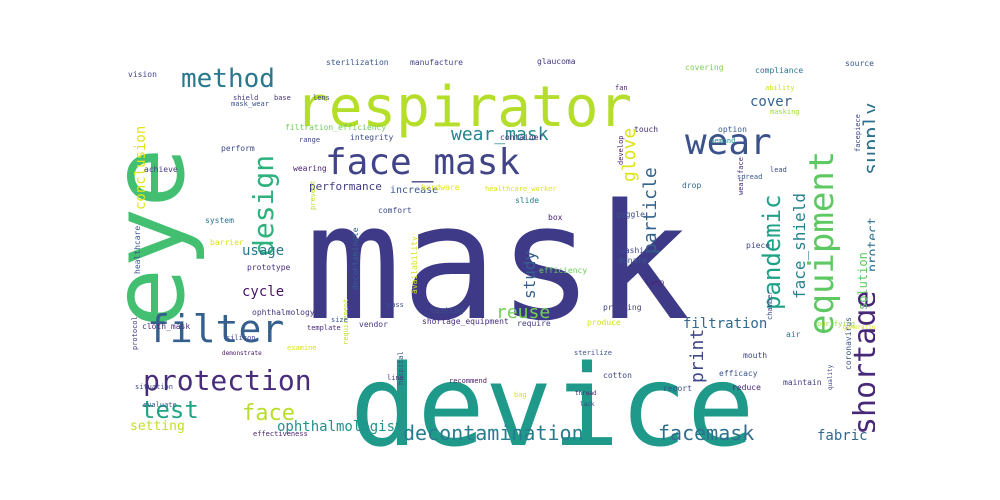 The height and width of the screenshot is (500, 1000). What do you see at coordinates (836, 324) in the screenshot?
I see `word-purifying: purifying` at bounding box center [836, 324].